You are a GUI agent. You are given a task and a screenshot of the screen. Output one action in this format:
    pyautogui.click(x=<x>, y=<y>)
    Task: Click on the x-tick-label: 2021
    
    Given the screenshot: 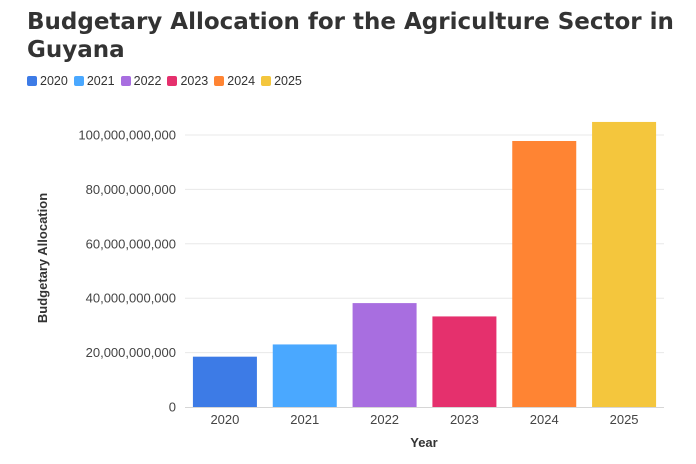 What is the action you would take?
    pyautogui.click(x=304, y=419)
    